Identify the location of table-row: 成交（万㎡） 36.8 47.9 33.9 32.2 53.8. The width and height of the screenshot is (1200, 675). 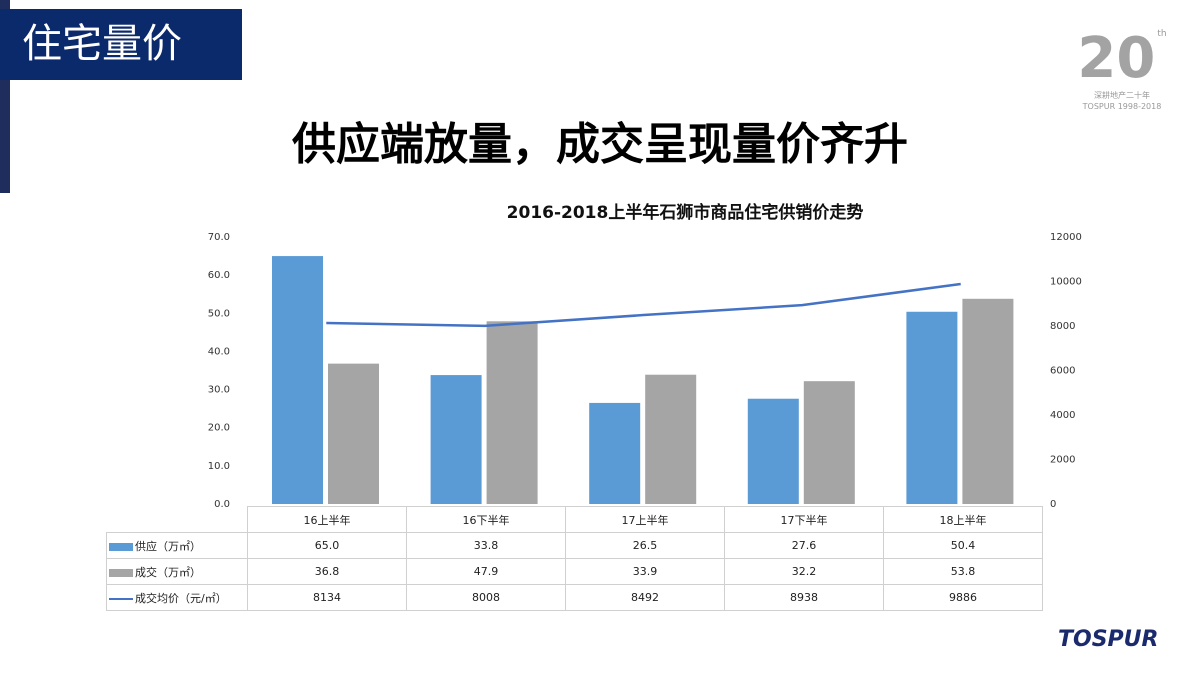
(574, 571).